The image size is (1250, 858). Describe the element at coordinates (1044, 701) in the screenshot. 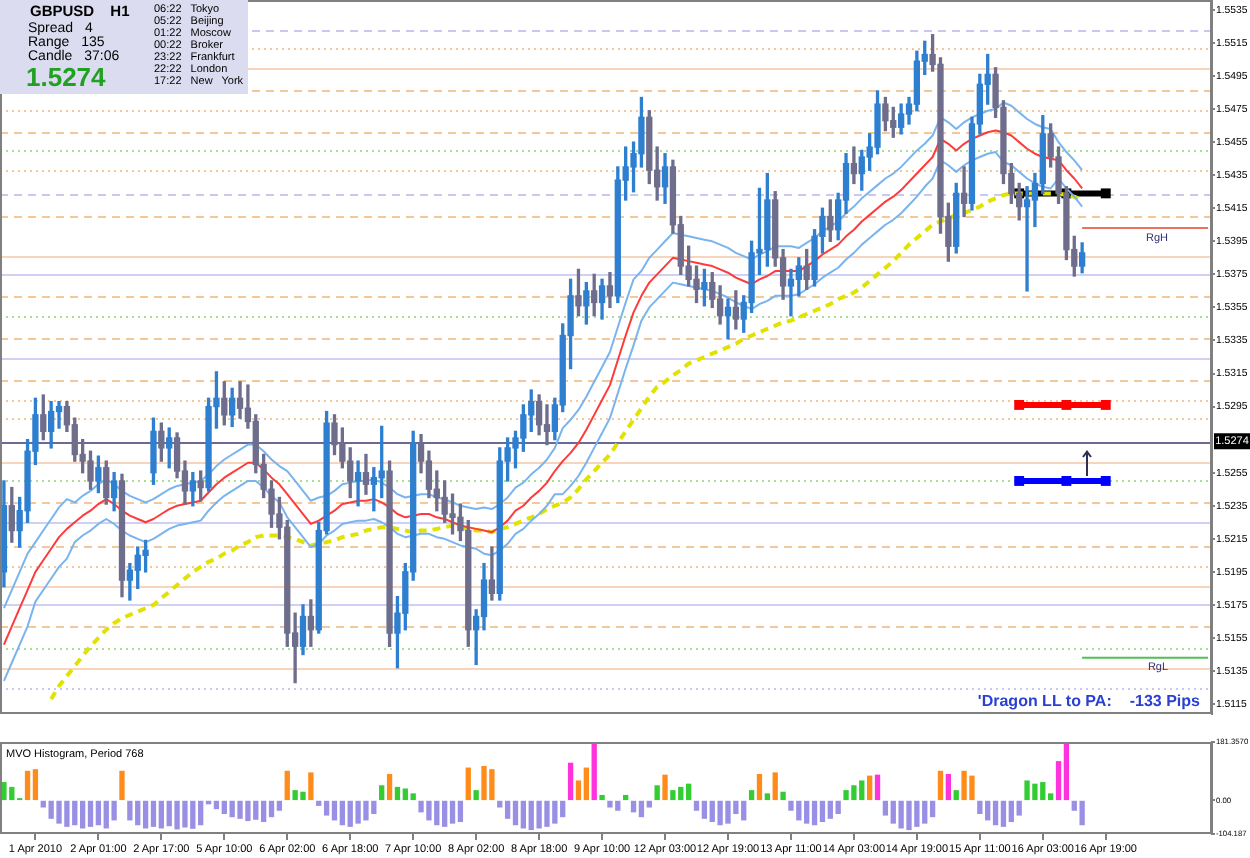

I see `annotation: 'Dragon LL to PA:` at that location.